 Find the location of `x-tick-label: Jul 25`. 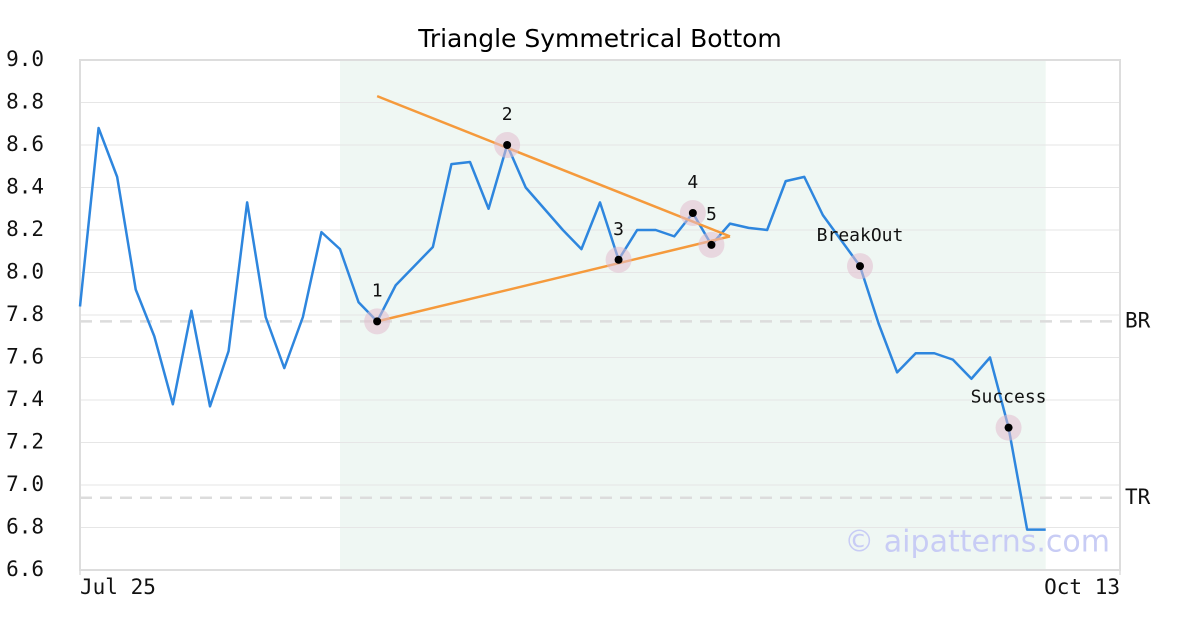

x-tick-label: Jul 25 is located at coordinates (118, 587).